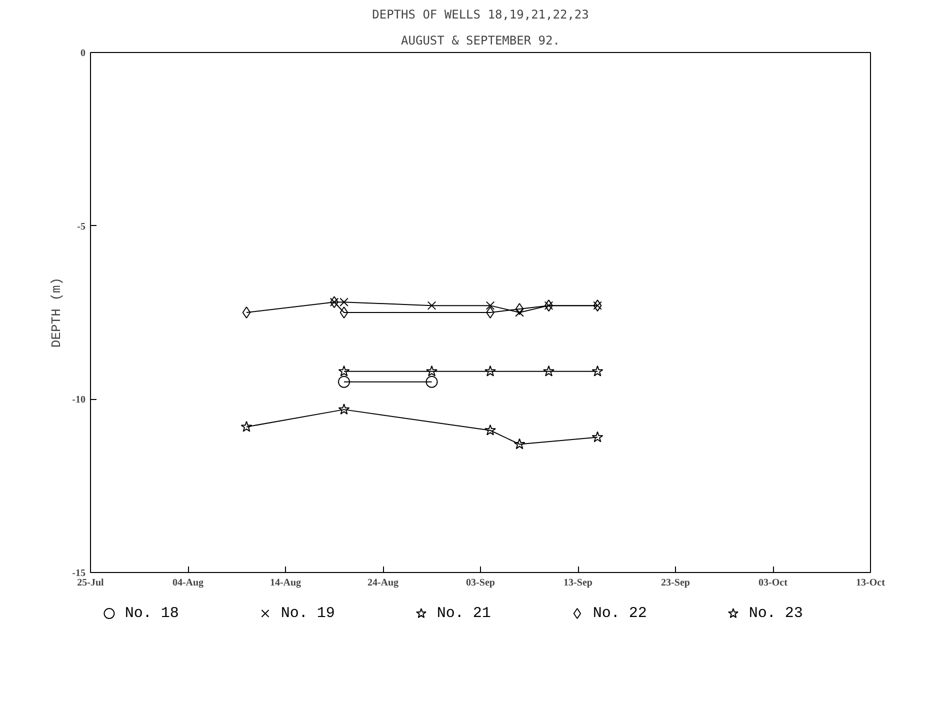 This screenshot has height=726, width=926. I want to click on chart-title: DEPTHS OF WELLS 18,19,21,22,23, so click(480, 15).